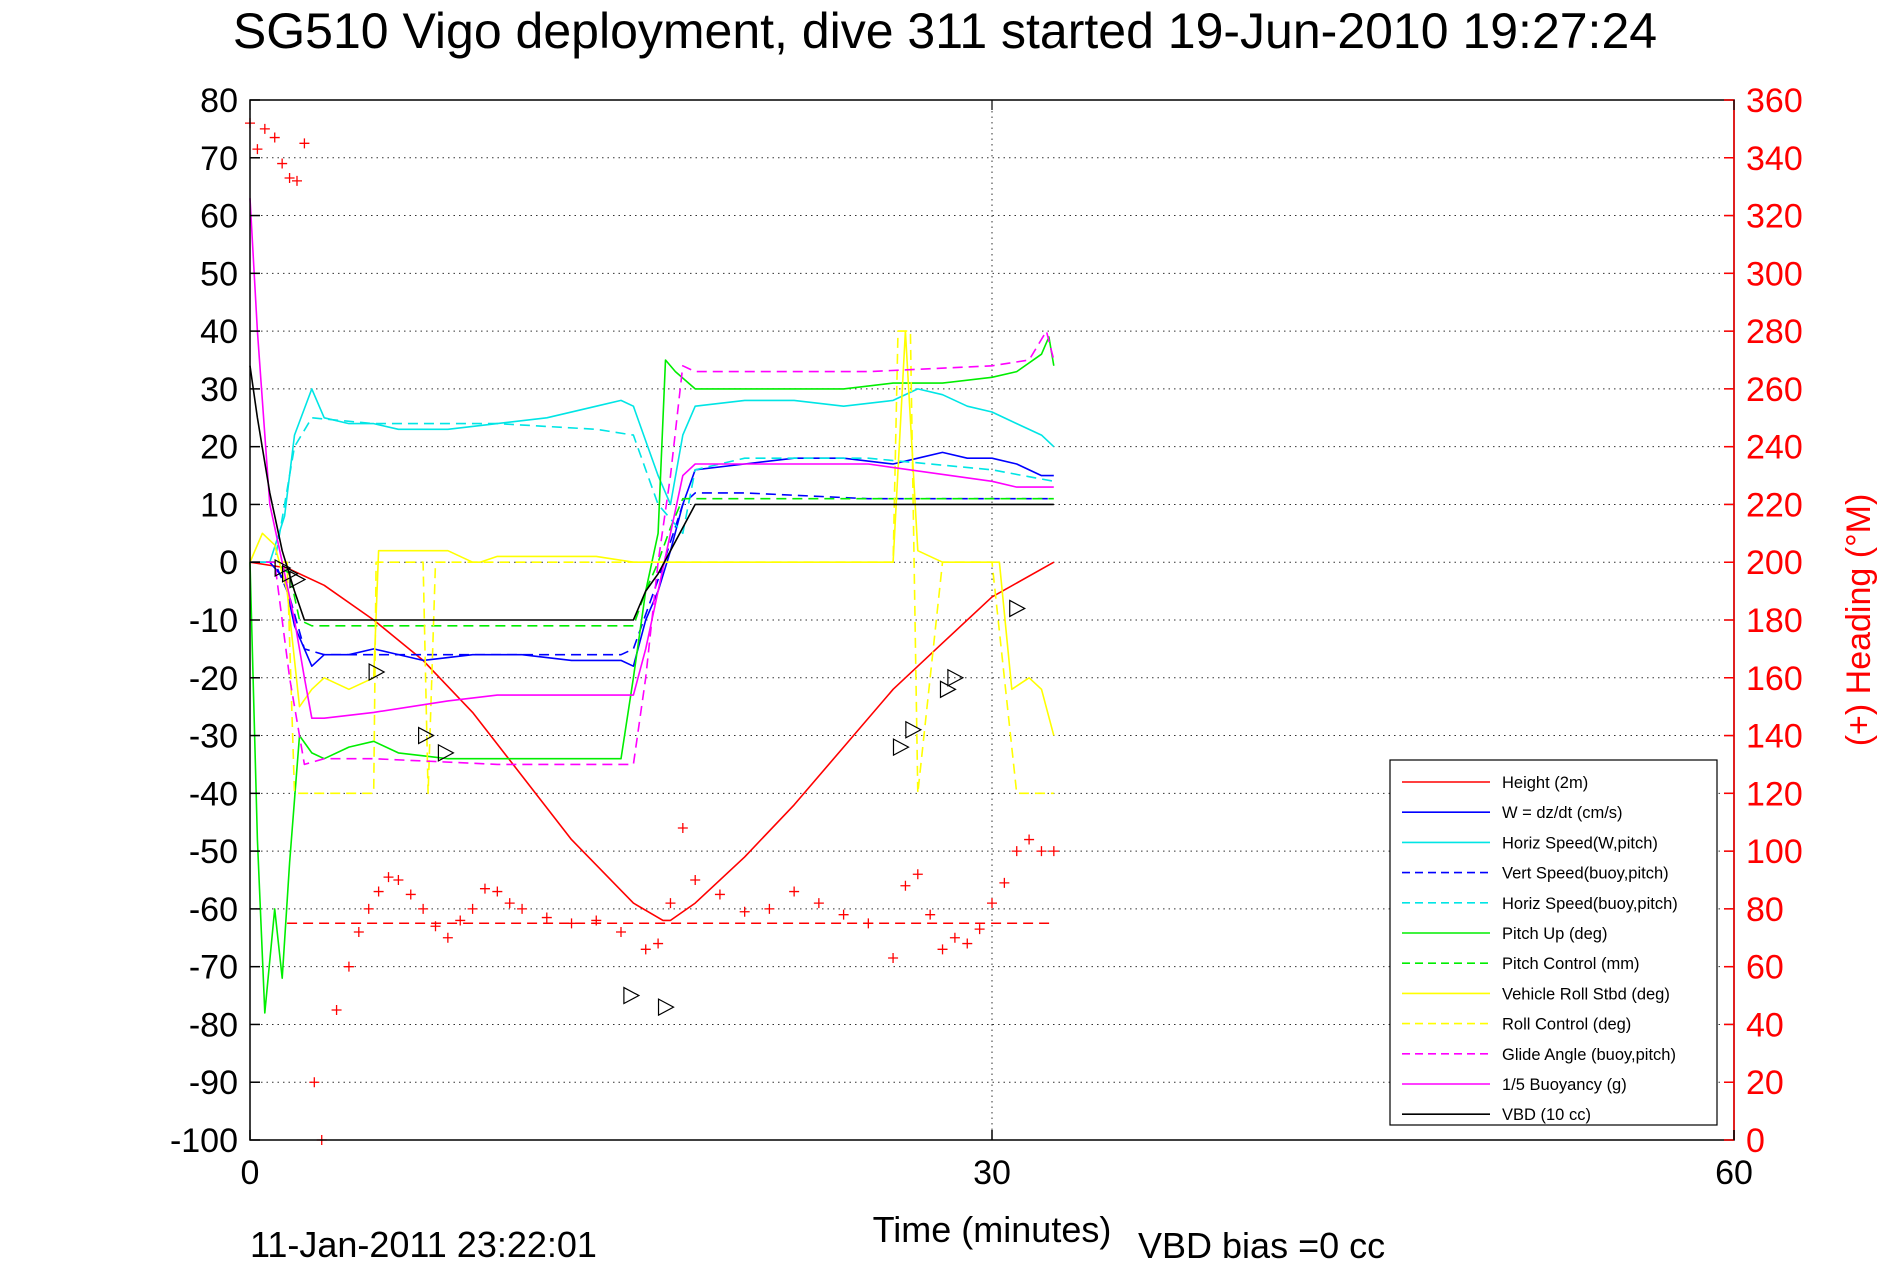  I want to click on left-tick-label: -20, so click(213, 679).